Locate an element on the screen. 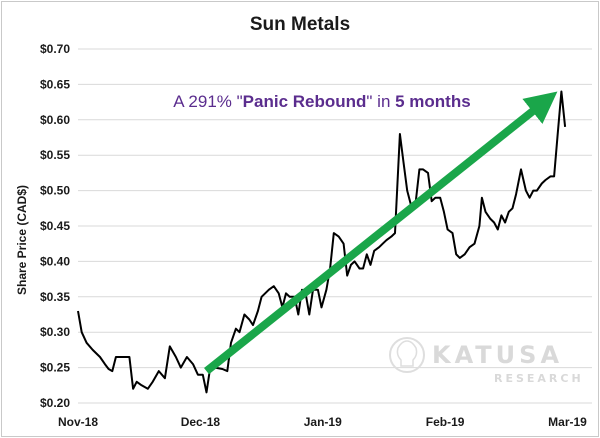  annotation-part: " in is located at coordinates (380, 101).